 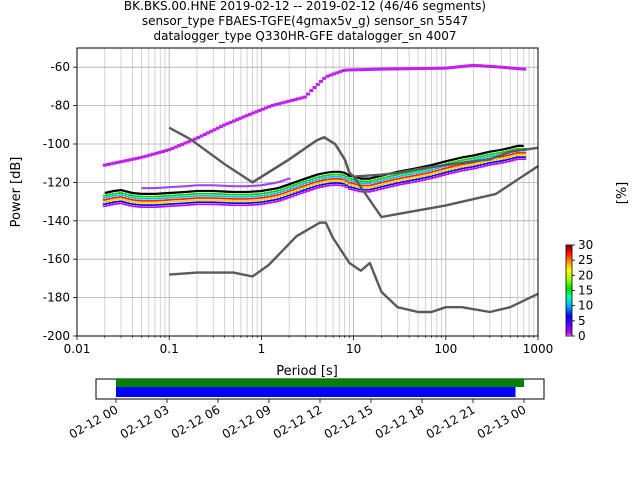 I want to click on timeline-tick-label: 02-12 00, so click(x=94, y=421).